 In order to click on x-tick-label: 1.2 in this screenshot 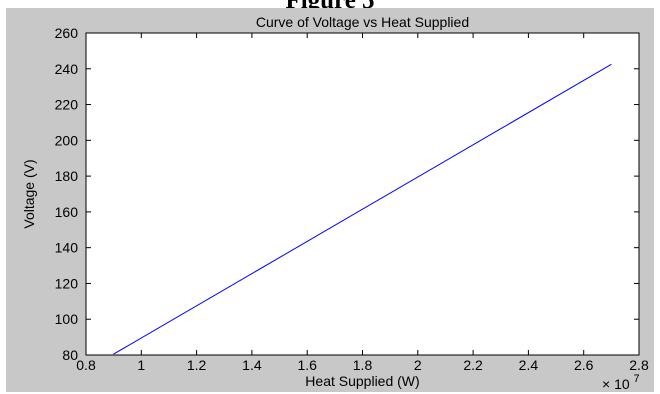, I will do `click(197, 365)`.